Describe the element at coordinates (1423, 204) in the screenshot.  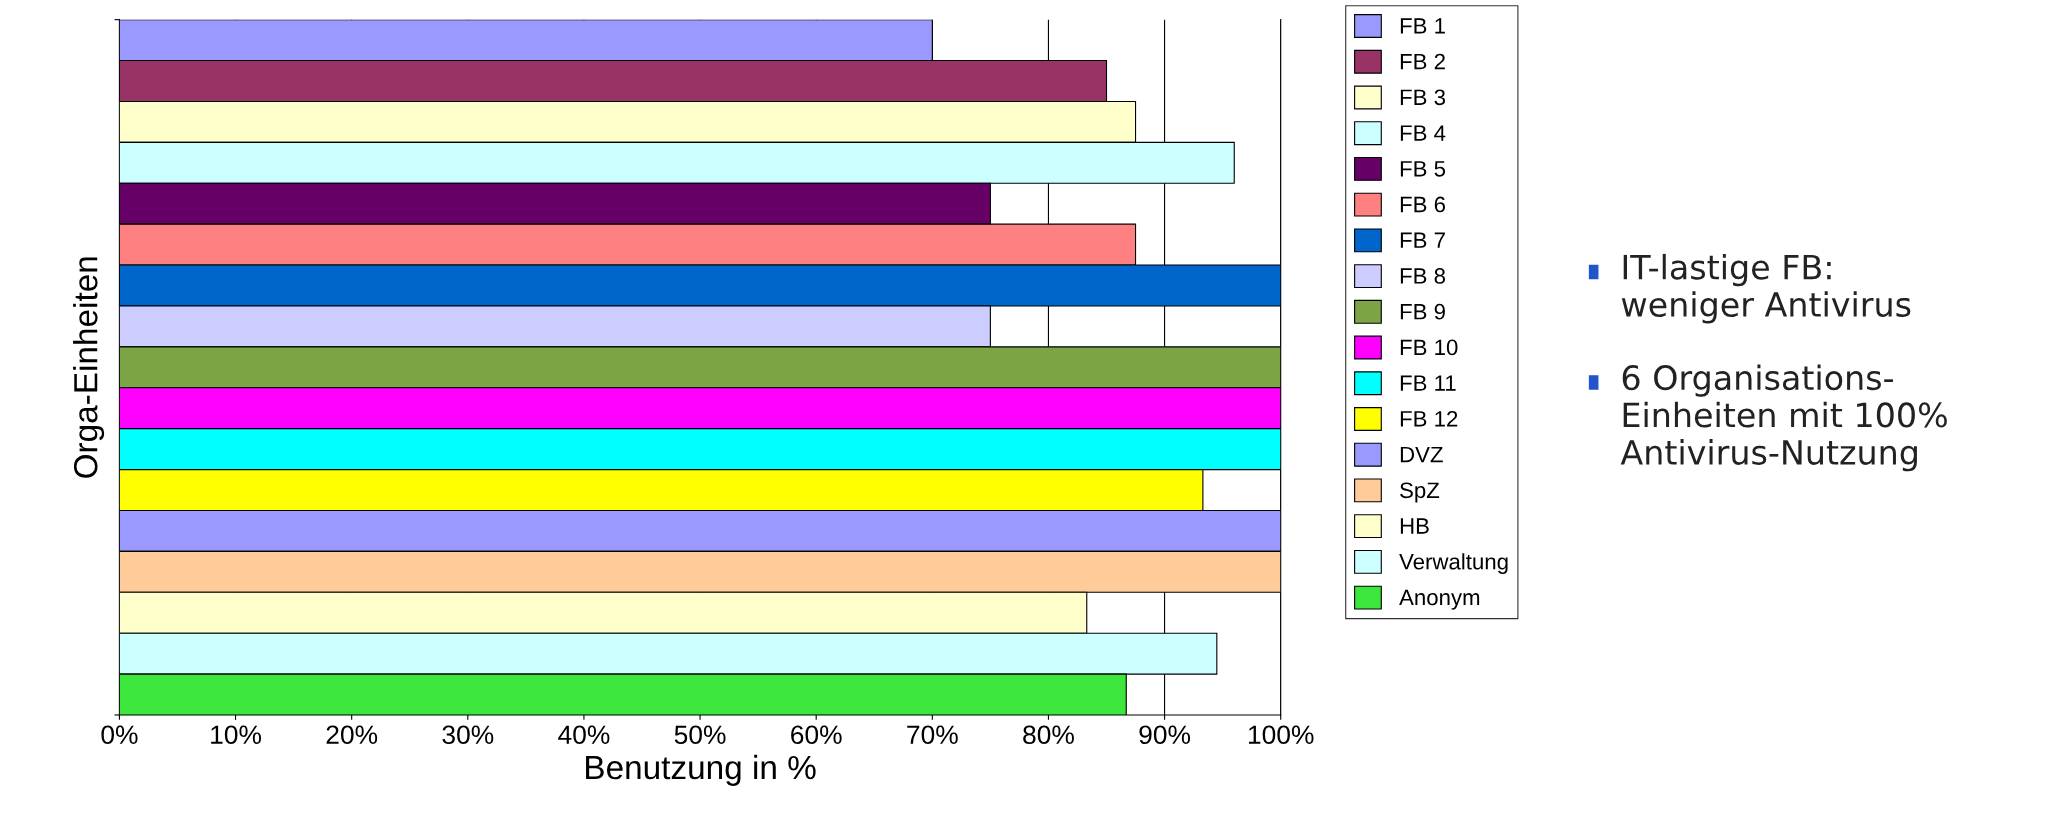
I see `legend-label: FB 6` at that location.